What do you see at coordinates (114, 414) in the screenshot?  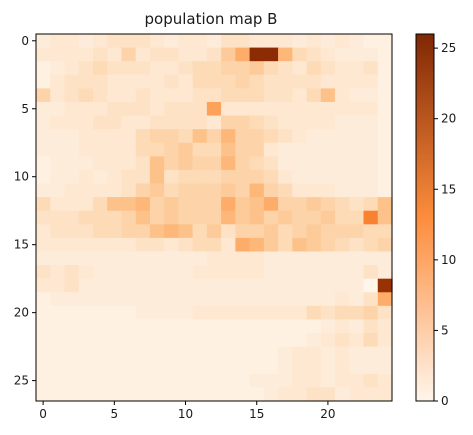 I see `x-tick-label: 5` at bounding box center [114, 414].